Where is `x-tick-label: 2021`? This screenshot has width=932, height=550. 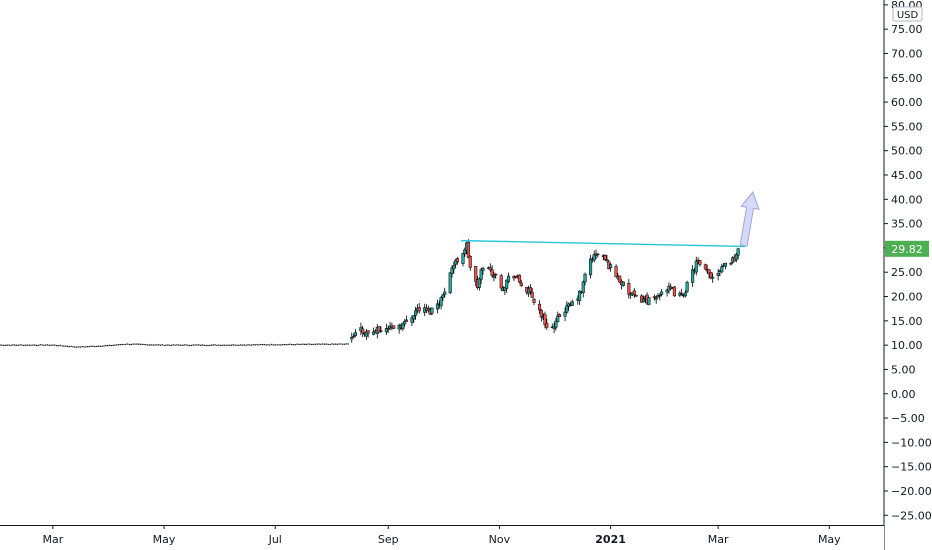 x-tick-label: 2021 is located at coordinates (610, 539).